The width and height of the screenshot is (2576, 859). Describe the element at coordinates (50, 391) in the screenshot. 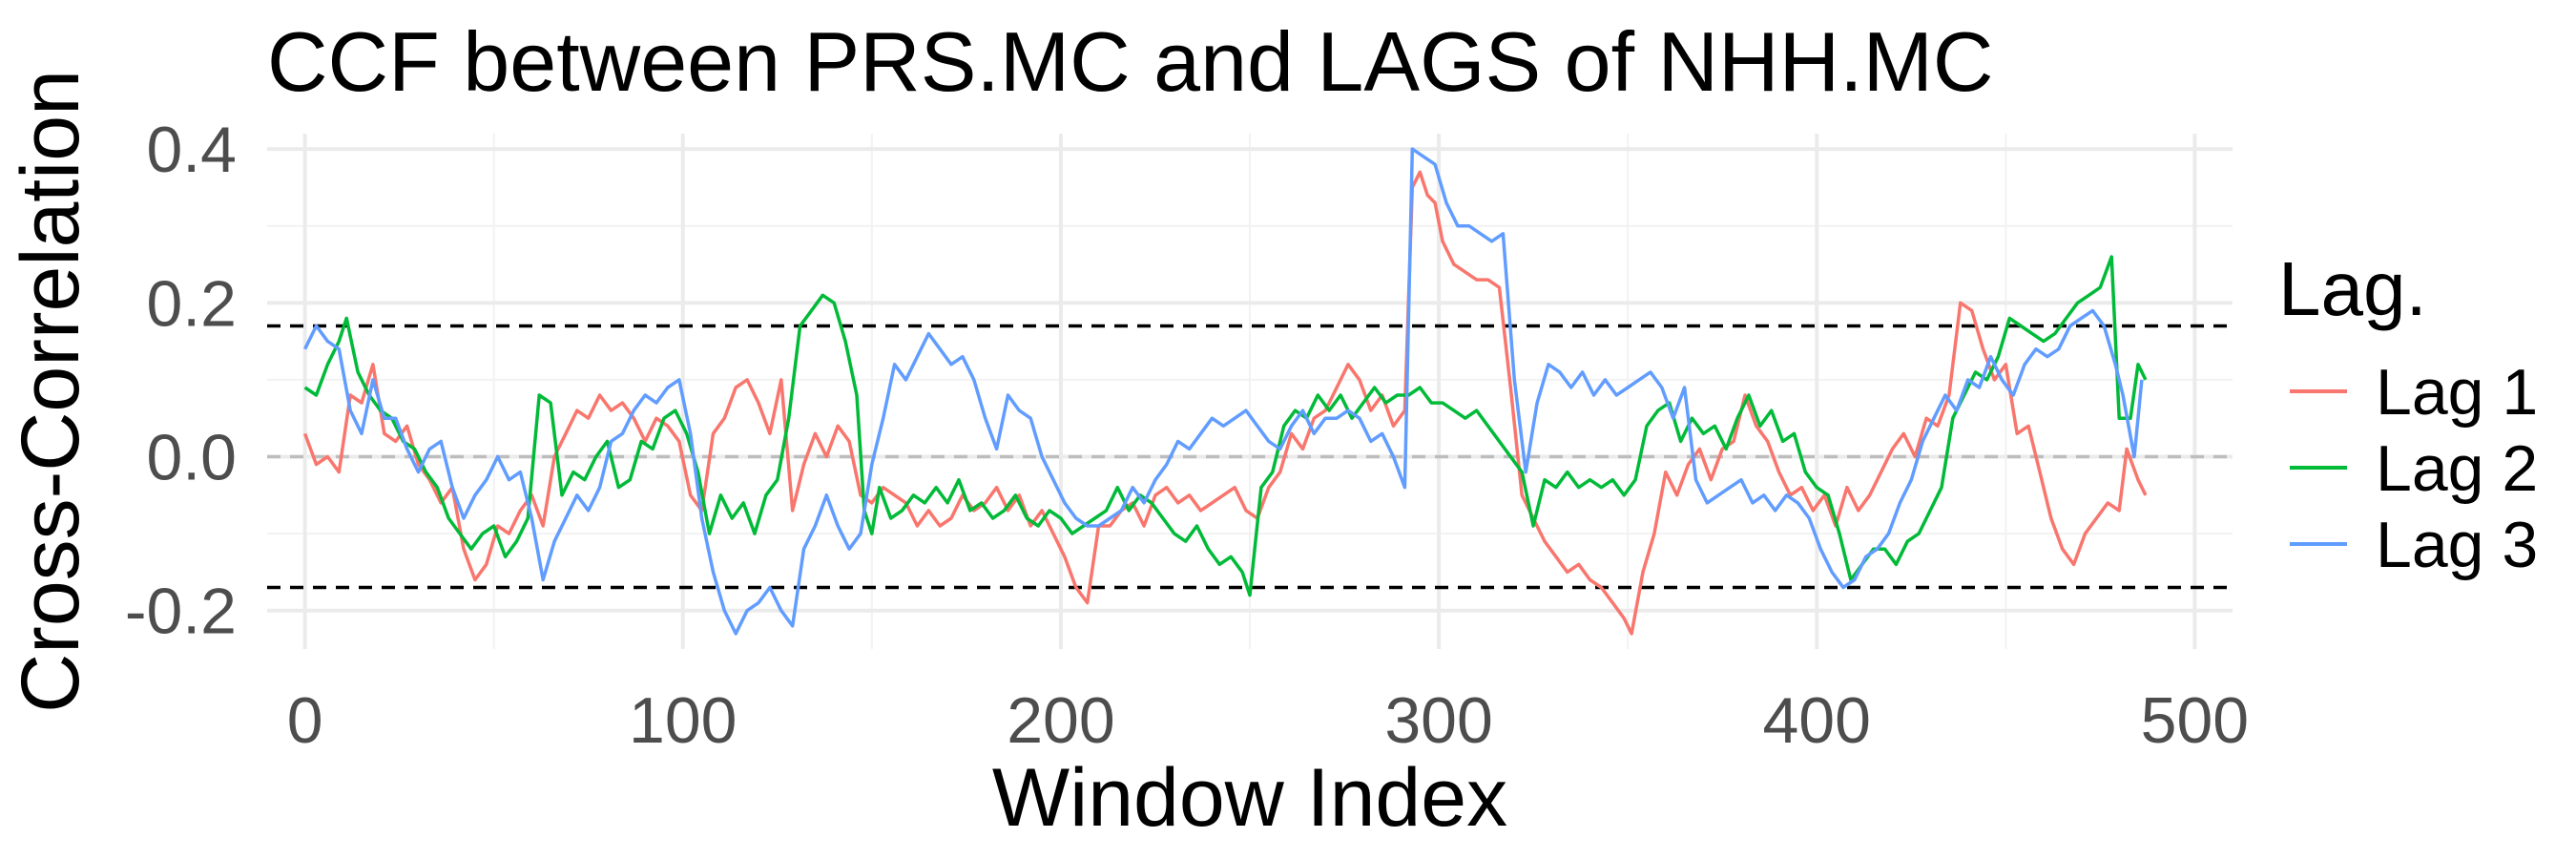

I see `y-axis-title: Cross-Correlation` at that location.